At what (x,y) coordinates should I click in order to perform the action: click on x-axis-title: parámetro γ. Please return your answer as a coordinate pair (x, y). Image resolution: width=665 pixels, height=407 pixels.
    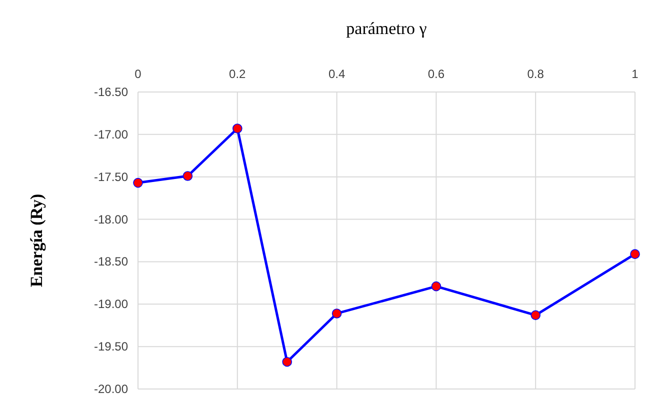
    Looking at the image, I should click on (387, 28).